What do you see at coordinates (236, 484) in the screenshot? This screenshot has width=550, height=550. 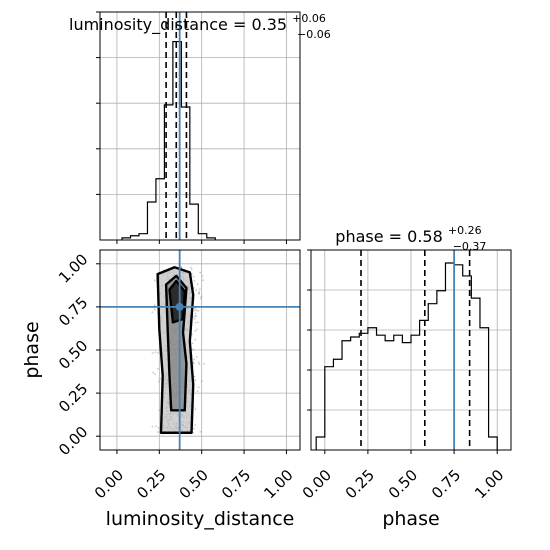 I see `joint-x-tick-label-3: 0.75` at bounding box center [236, 484].